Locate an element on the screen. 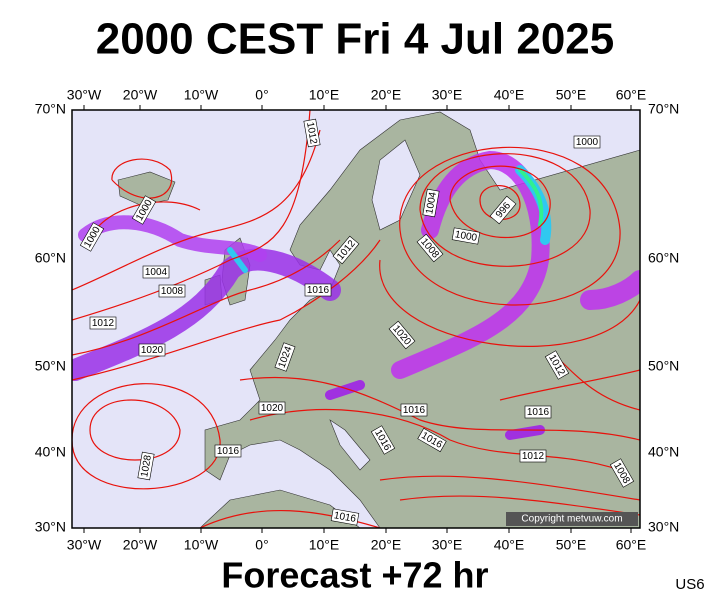 The width and height of the screenshot is (711, 605). lat-label-left: 30°N is located at coordinates (50, 527).